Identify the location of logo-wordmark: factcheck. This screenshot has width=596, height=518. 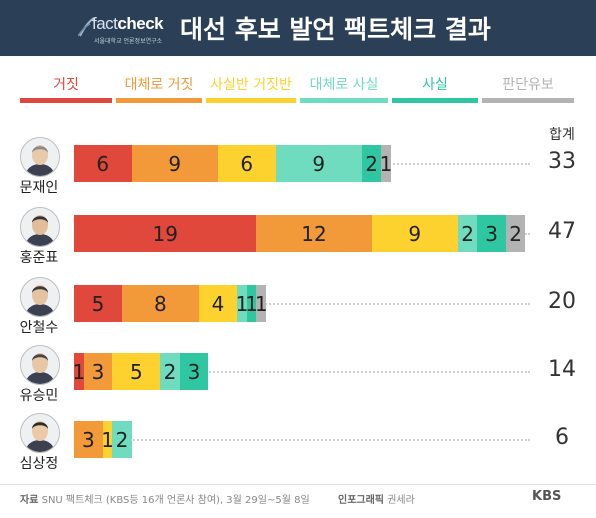
(128, 24).